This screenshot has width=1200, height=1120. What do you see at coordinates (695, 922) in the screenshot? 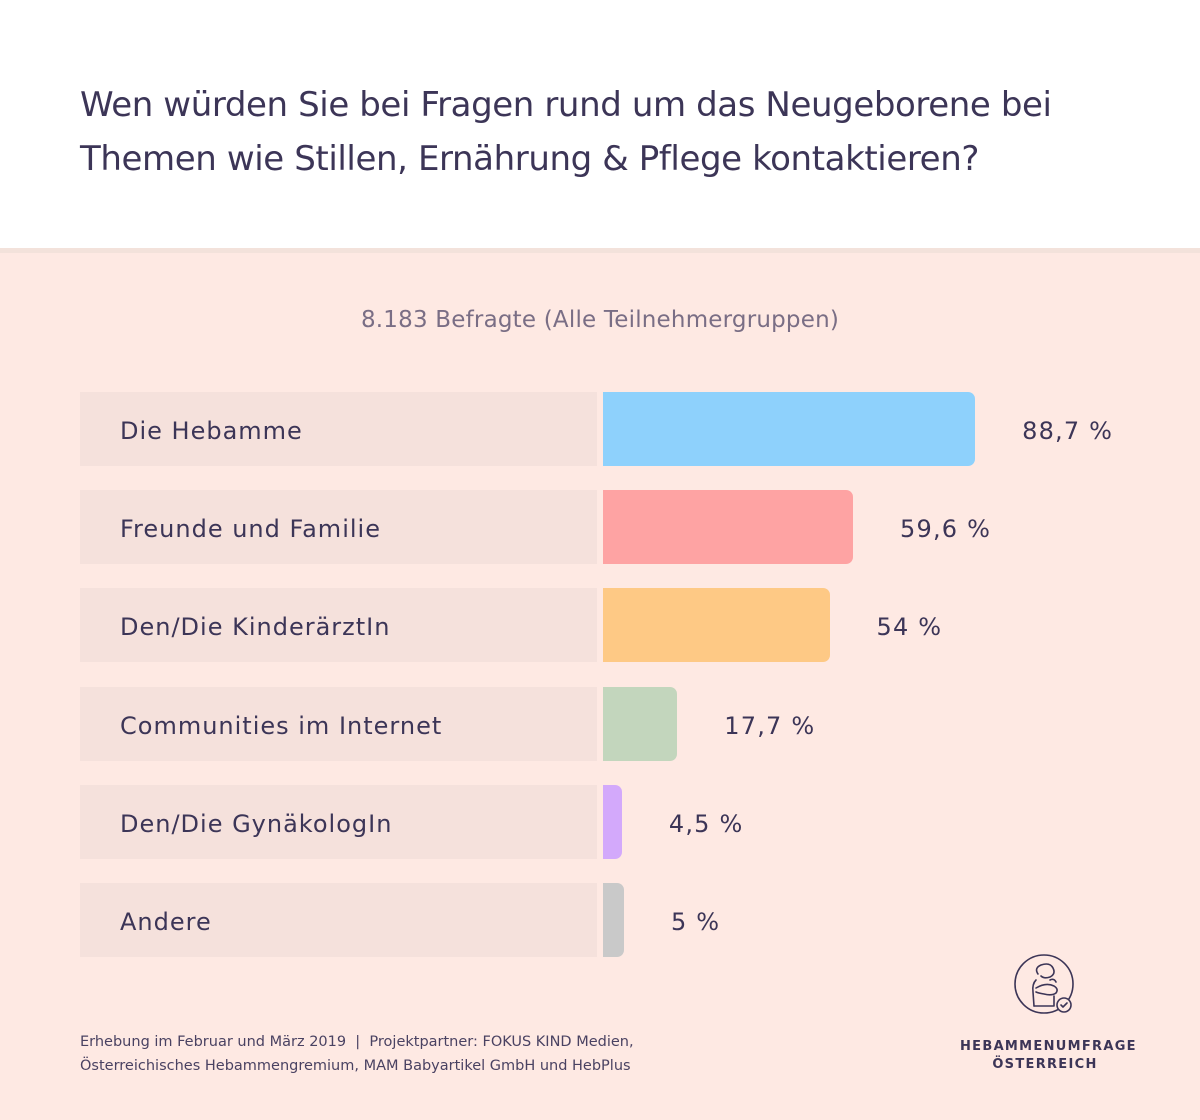
I see `value-label: 5 %` at bounding box center [695, 922].